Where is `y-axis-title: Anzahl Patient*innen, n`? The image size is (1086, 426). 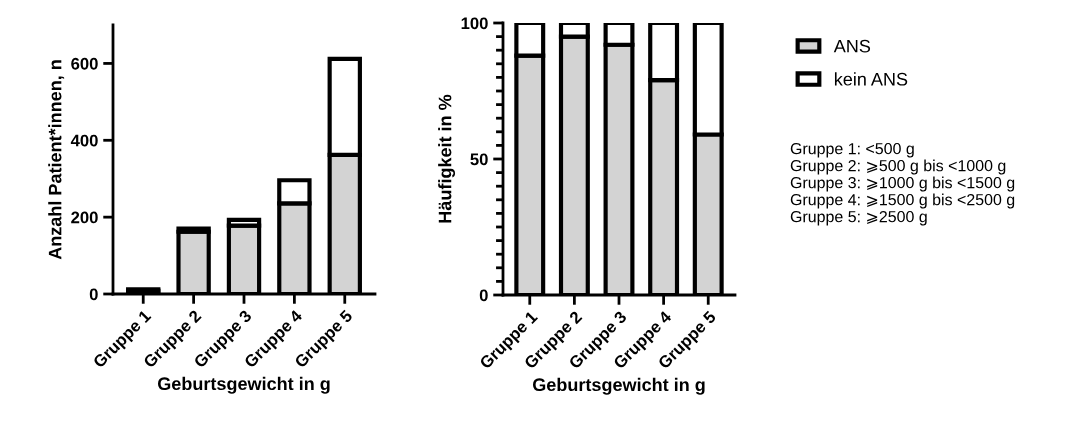 y-axis-title: Anzahl Patient*innen, n is located at coordinates (56, 160).